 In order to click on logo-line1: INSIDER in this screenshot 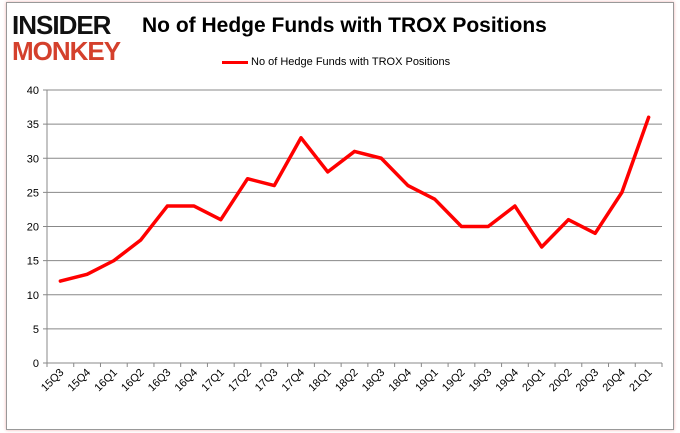, I will do `click(61, 25)`.